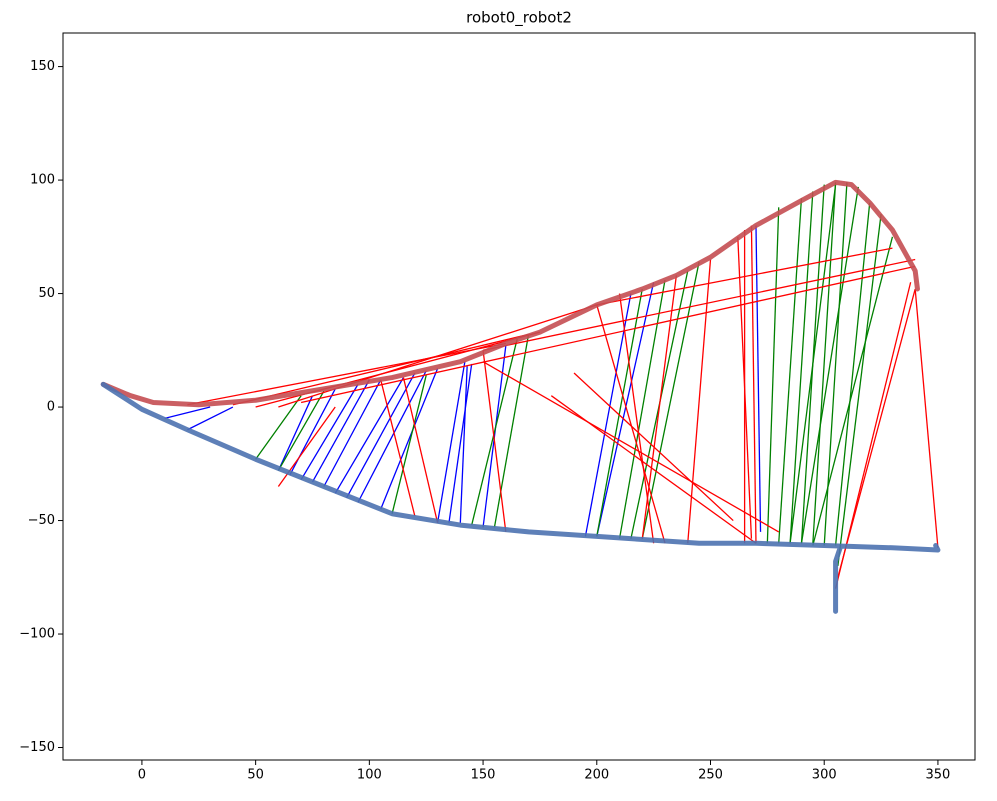 This screenshot has width=997, height=801. Describe the element at coordinates (483, 775) in the screenshot. I see `x-tick-label: 150` at that location.